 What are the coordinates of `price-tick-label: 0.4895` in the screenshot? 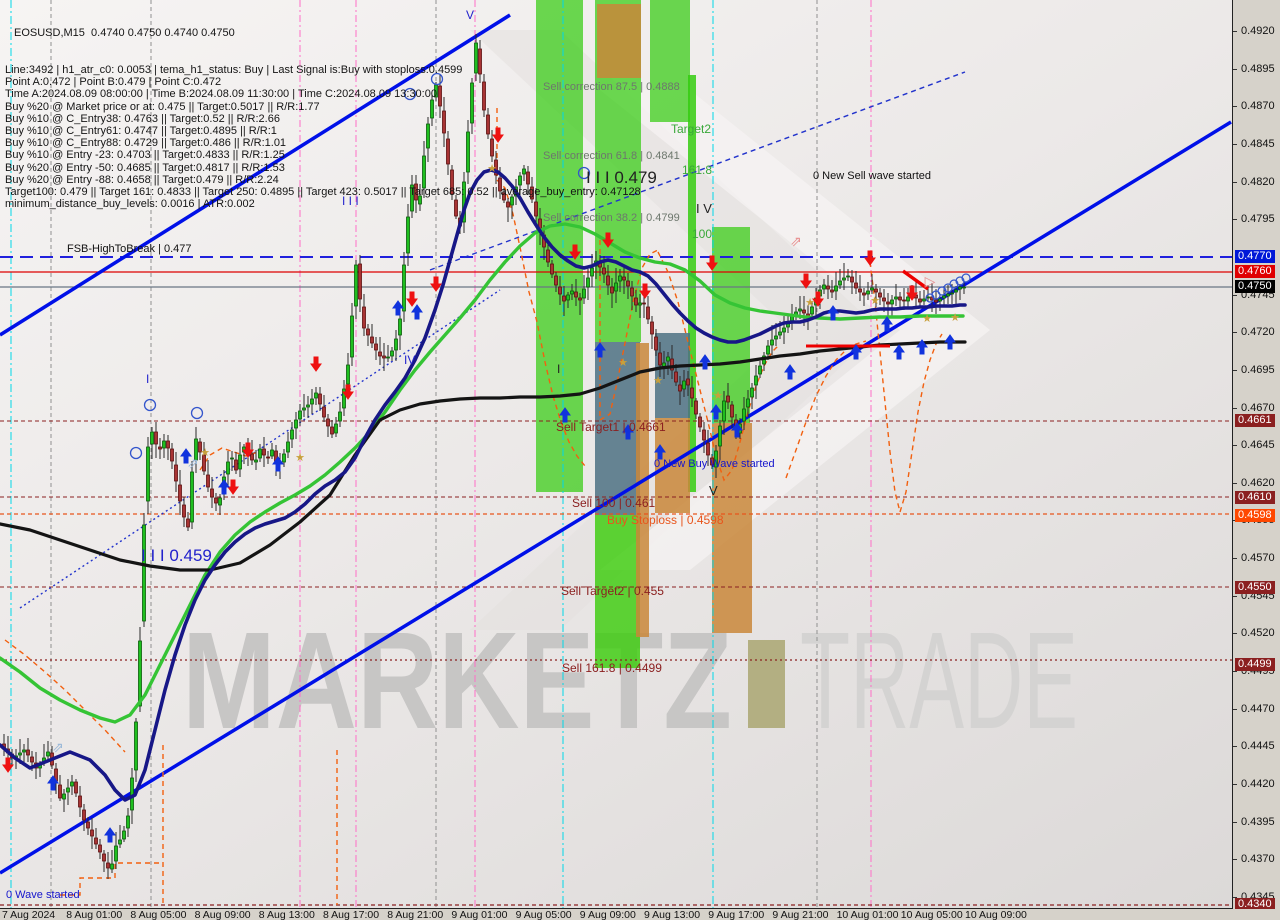 It's located at (1258, 69).